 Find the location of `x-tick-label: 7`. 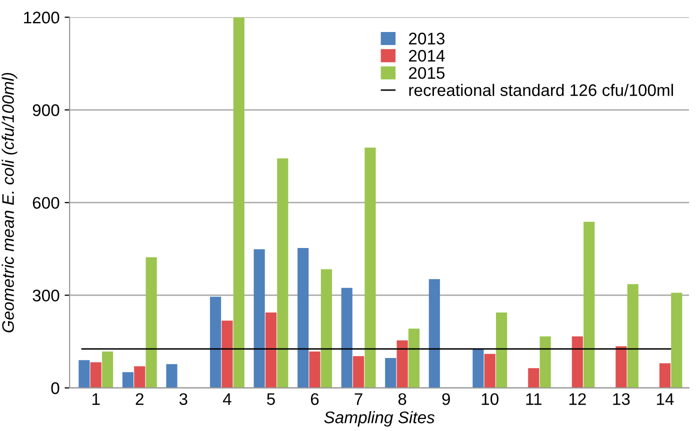

x-tick-label: 7 is located at coordinates (358, 399).